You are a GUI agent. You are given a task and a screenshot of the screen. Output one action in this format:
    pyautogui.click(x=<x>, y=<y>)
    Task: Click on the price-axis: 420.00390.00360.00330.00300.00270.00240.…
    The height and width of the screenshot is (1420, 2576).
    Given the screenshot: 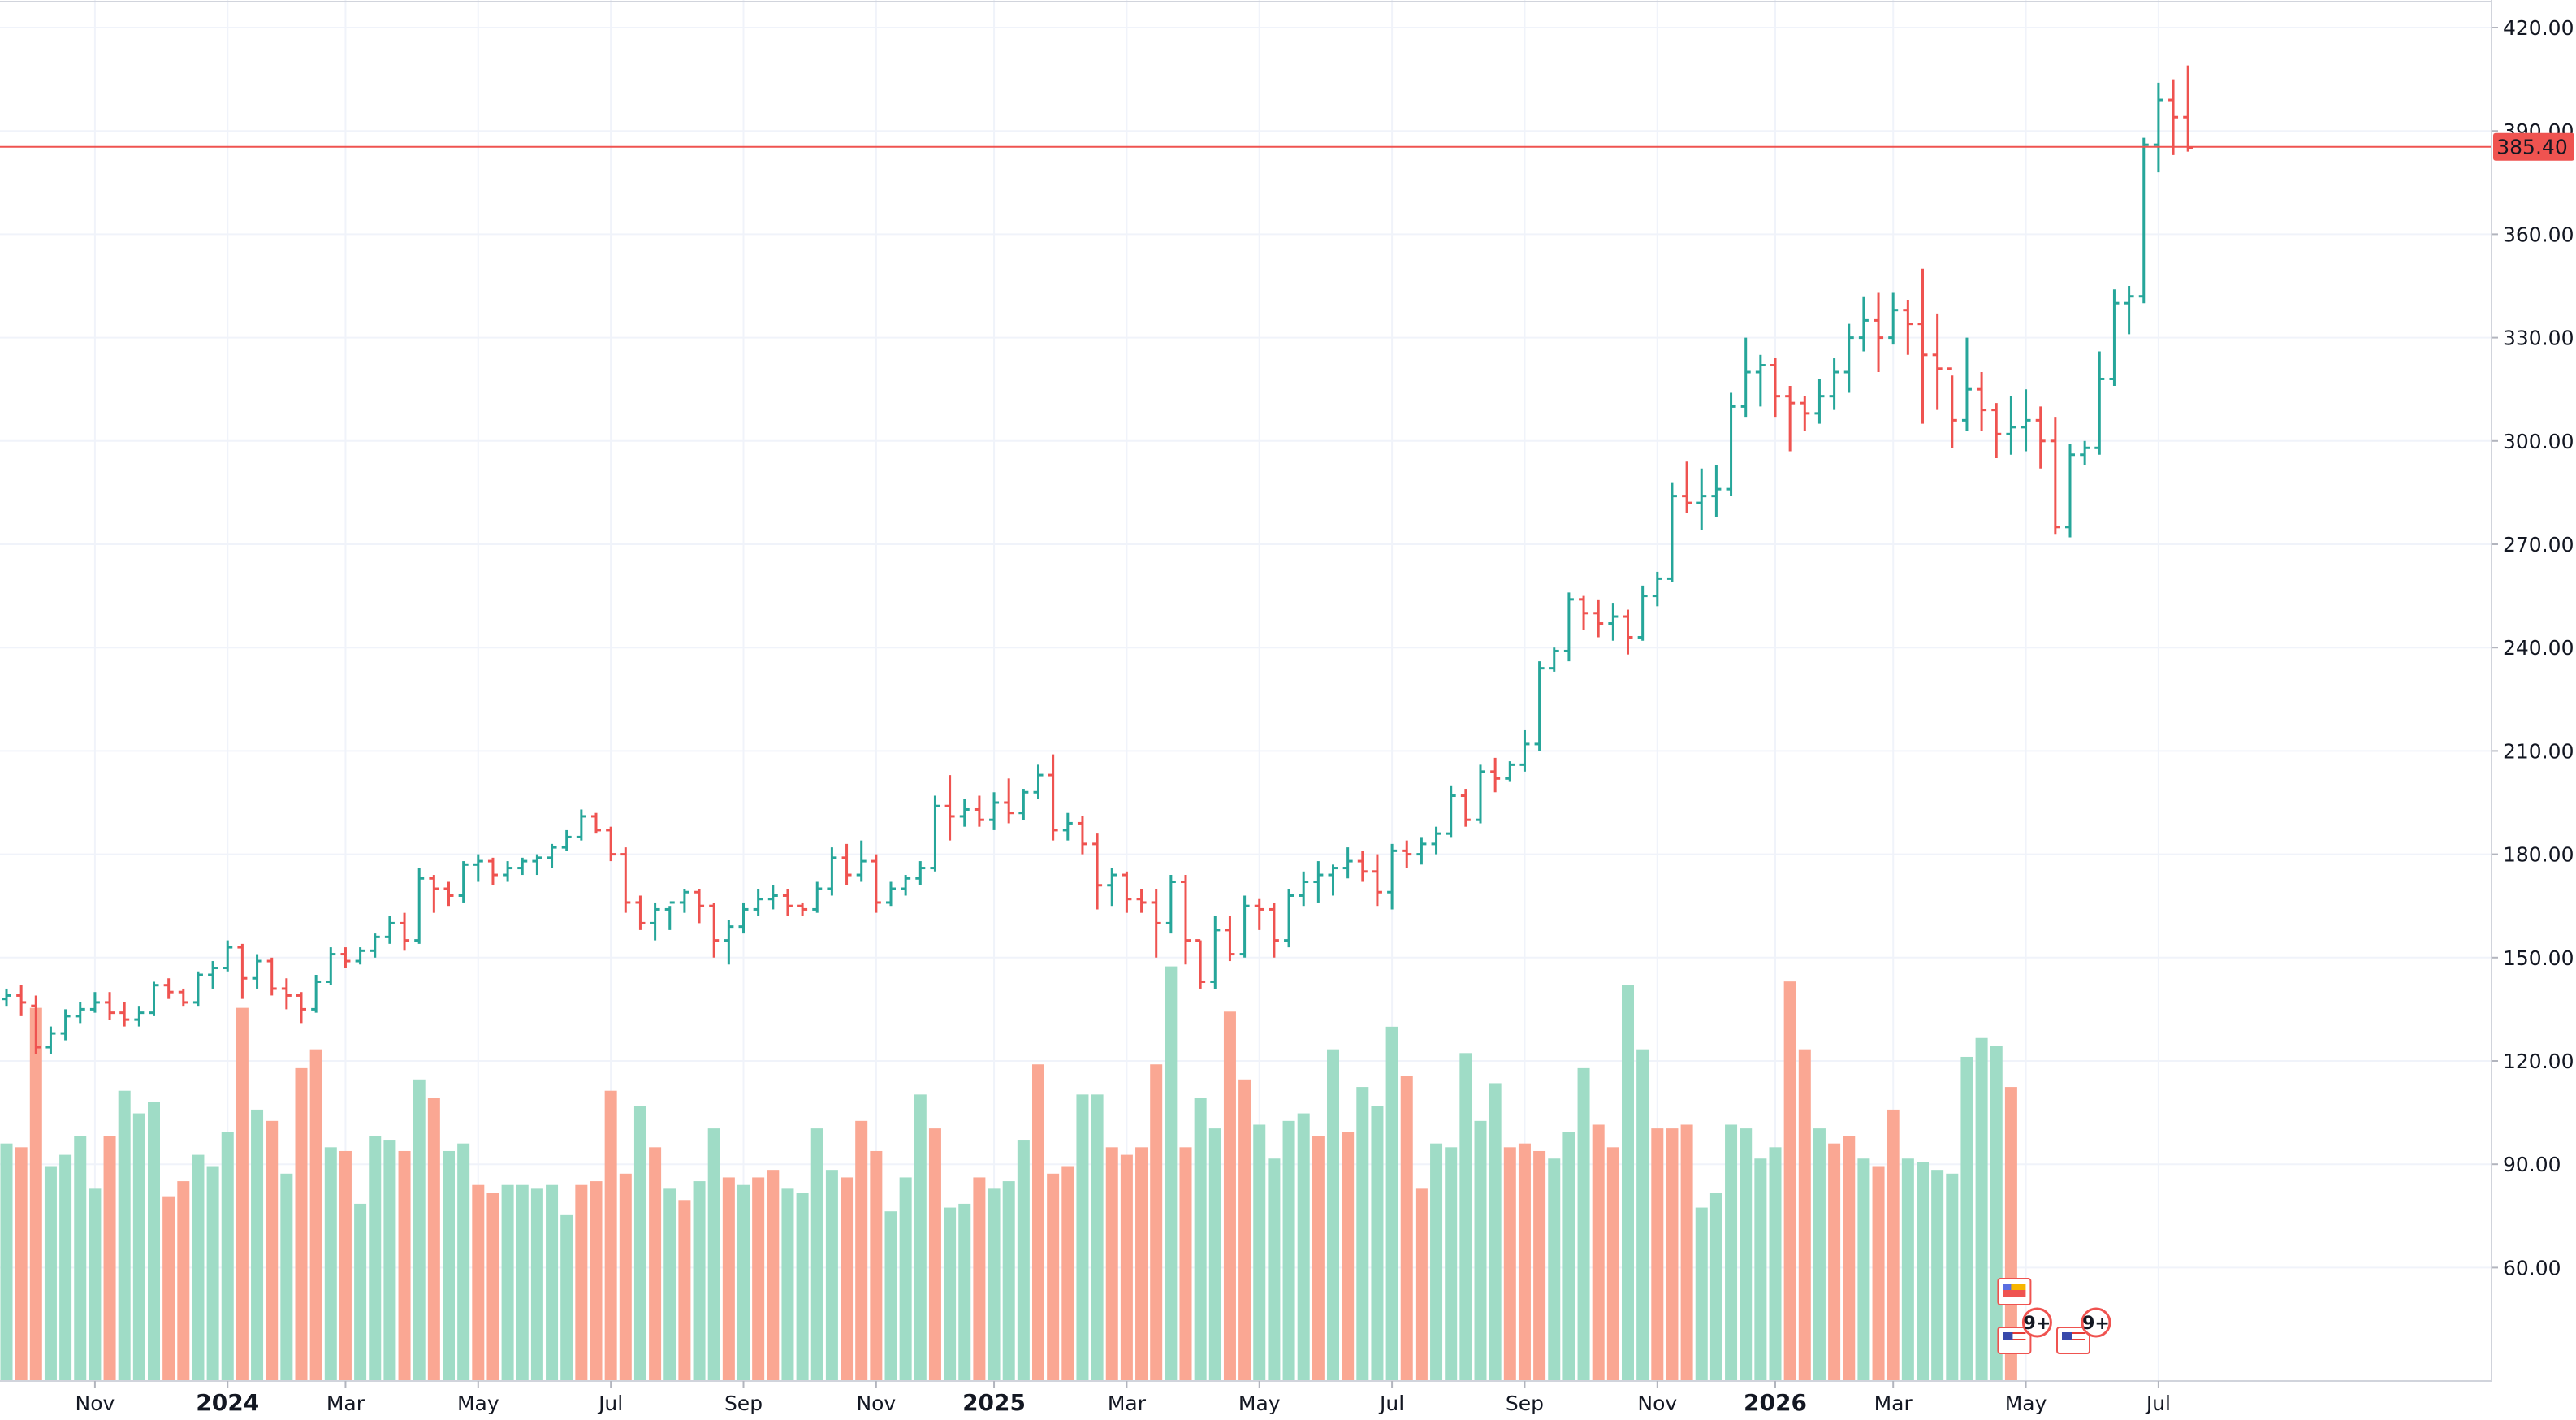 What is the action you would take?
    pyautogui.click(x=2533, y=647)
    